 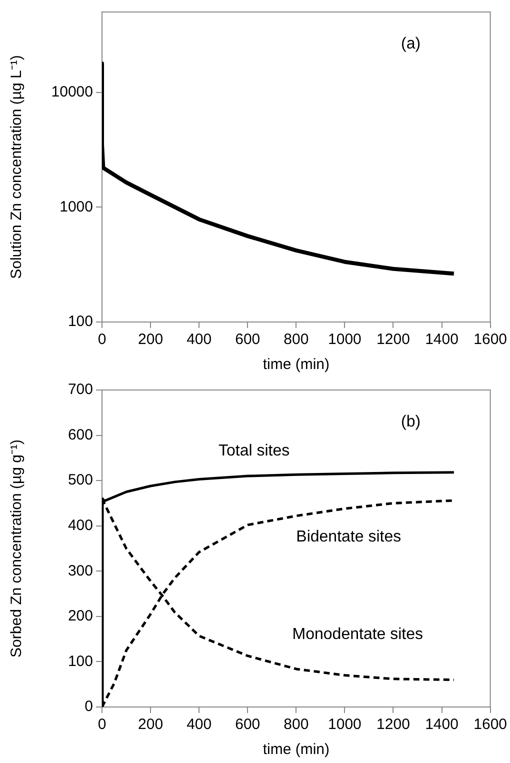 What do you see at coordinates (17, 167) in the screenshot?
I see `y-axis-title: Solution Zn concentration (µg L⁻¹)` at bounding box center [17, 167].